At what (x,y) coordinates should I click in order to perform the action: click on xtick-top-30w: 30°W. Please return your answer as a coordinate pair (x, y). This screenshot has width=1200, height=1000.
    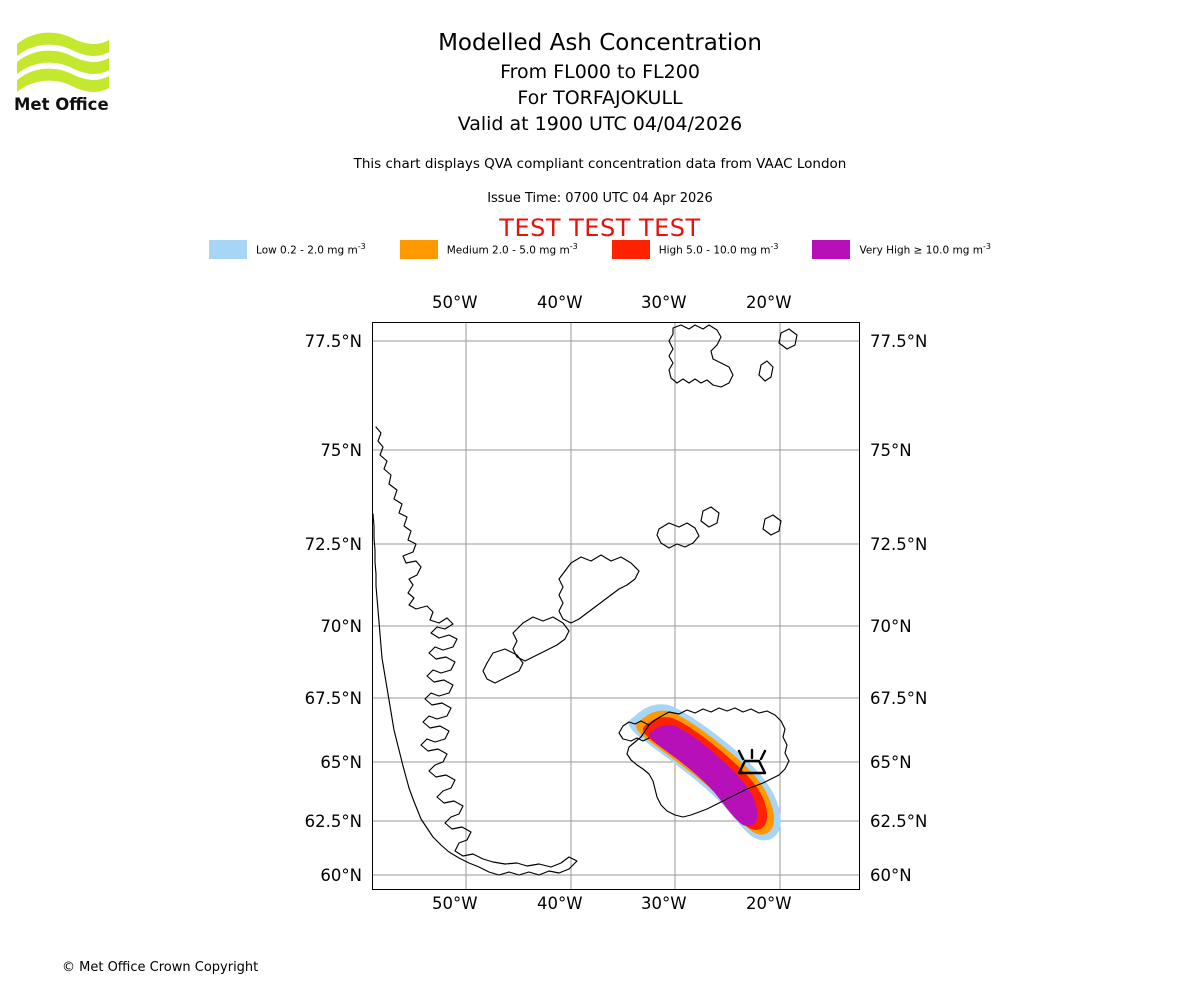
    Looking at the image, I should click on (664, 302).